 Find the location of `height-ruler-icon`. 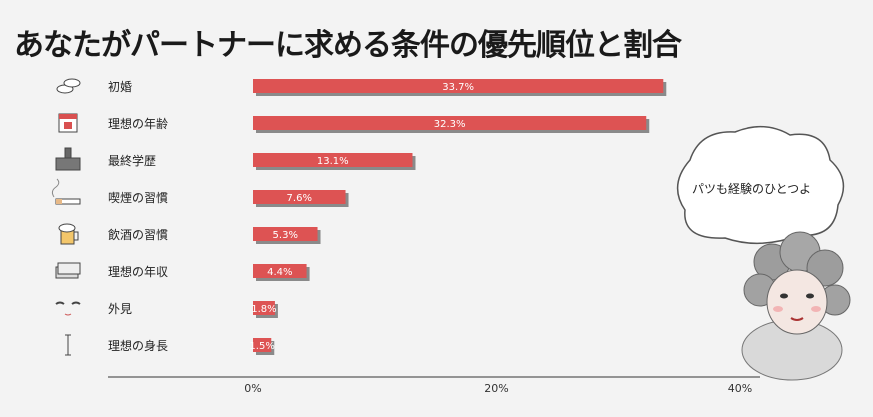

height-ruler-icon is located at coordinates (68, 345).